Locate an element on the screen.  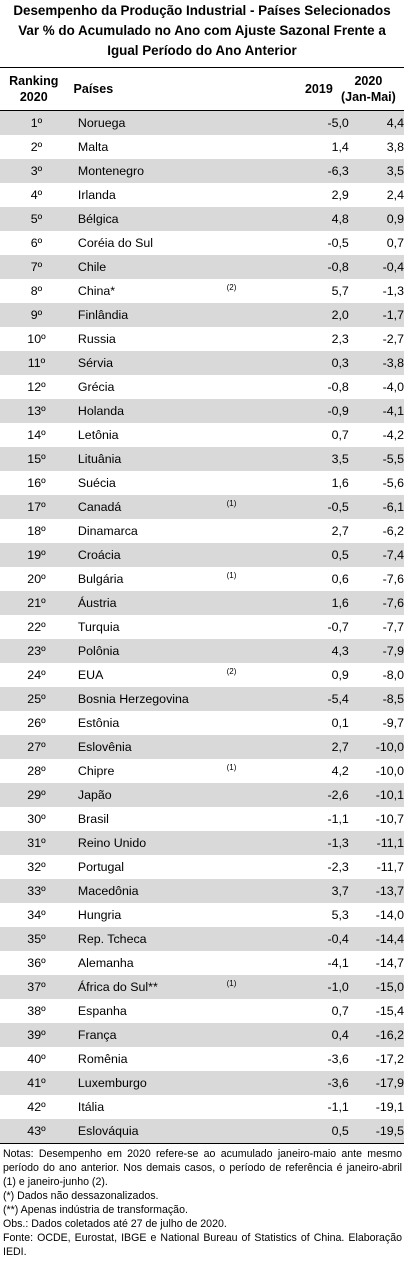
country-cell: Reino Unido is located at coordinates (112, 843).